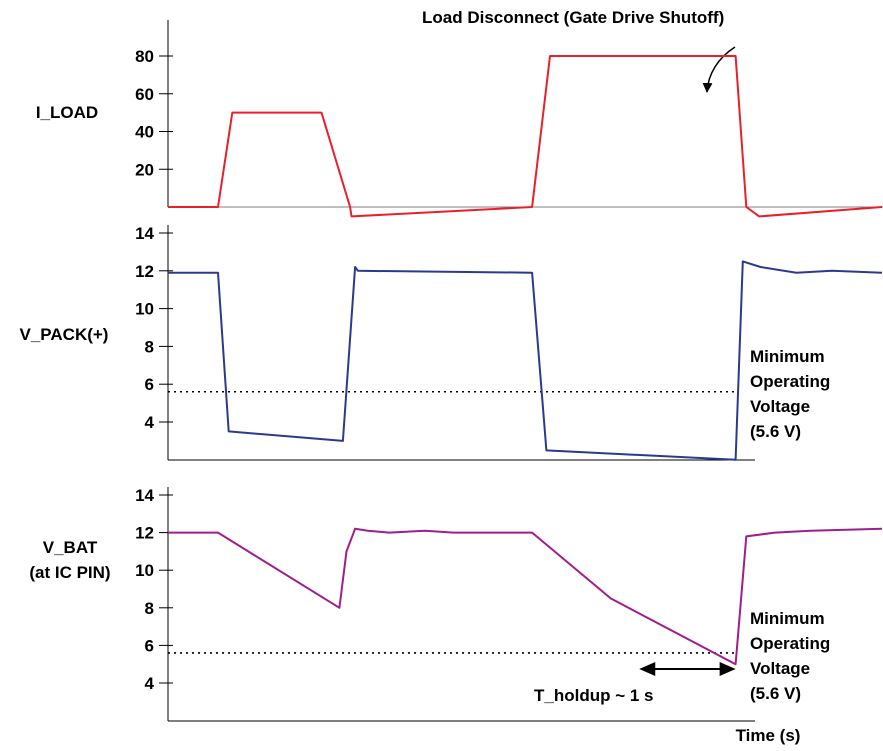  I want to click on holdup-arrow-left-head, so click(647, 669).